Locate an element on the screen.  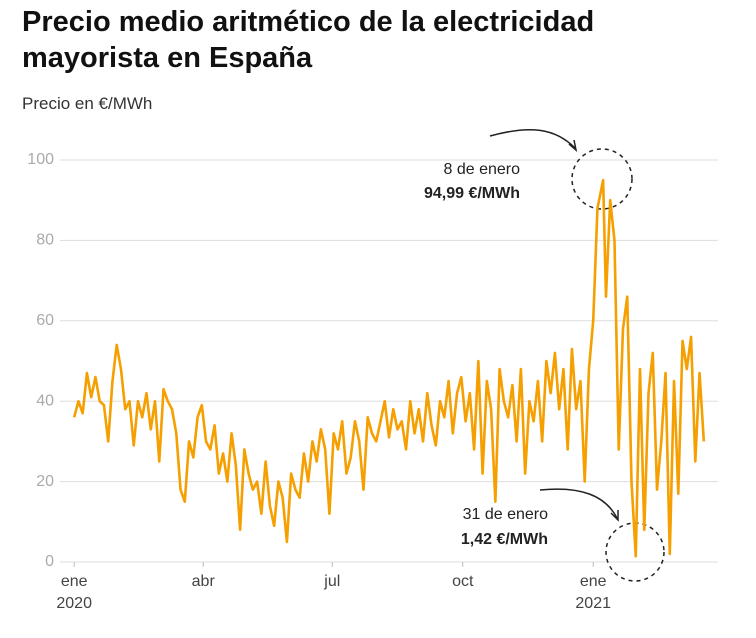
annotation-label: 31 de enero is located at coordinates (506, 514).